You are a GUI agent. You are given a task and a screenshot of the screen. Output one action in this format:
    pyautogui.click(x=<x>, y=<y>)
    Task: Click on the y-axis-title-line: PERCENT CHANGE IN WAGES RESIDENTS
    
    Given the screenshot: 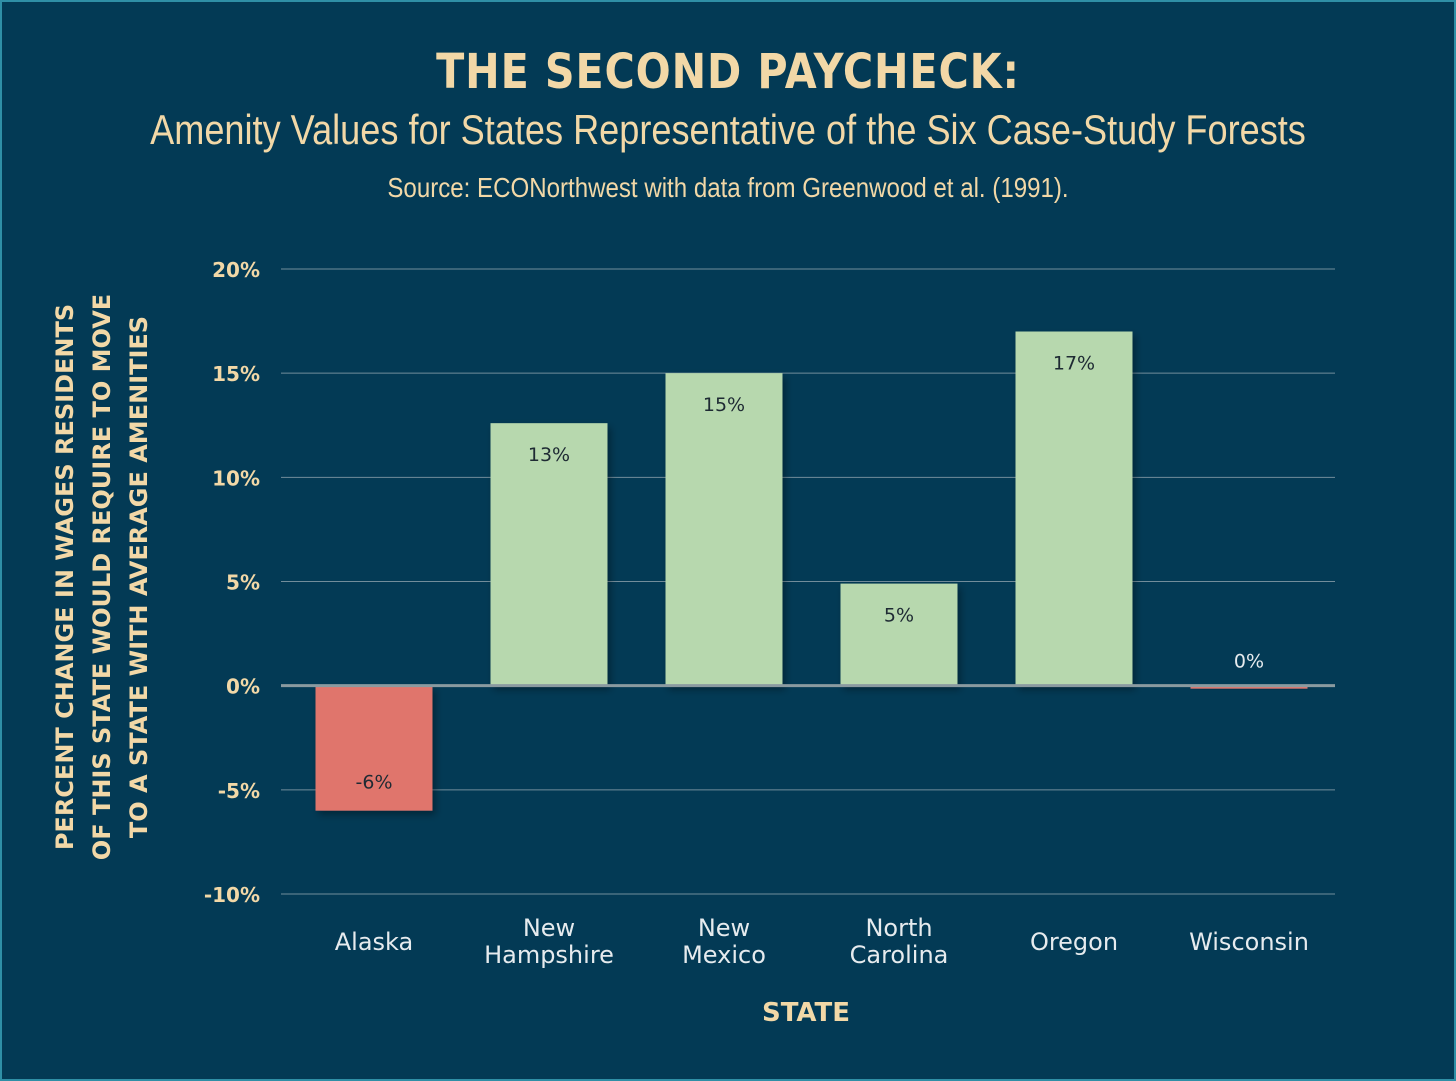 What is the action you would take?
    pyautogui.click(x=65, y=577)
    